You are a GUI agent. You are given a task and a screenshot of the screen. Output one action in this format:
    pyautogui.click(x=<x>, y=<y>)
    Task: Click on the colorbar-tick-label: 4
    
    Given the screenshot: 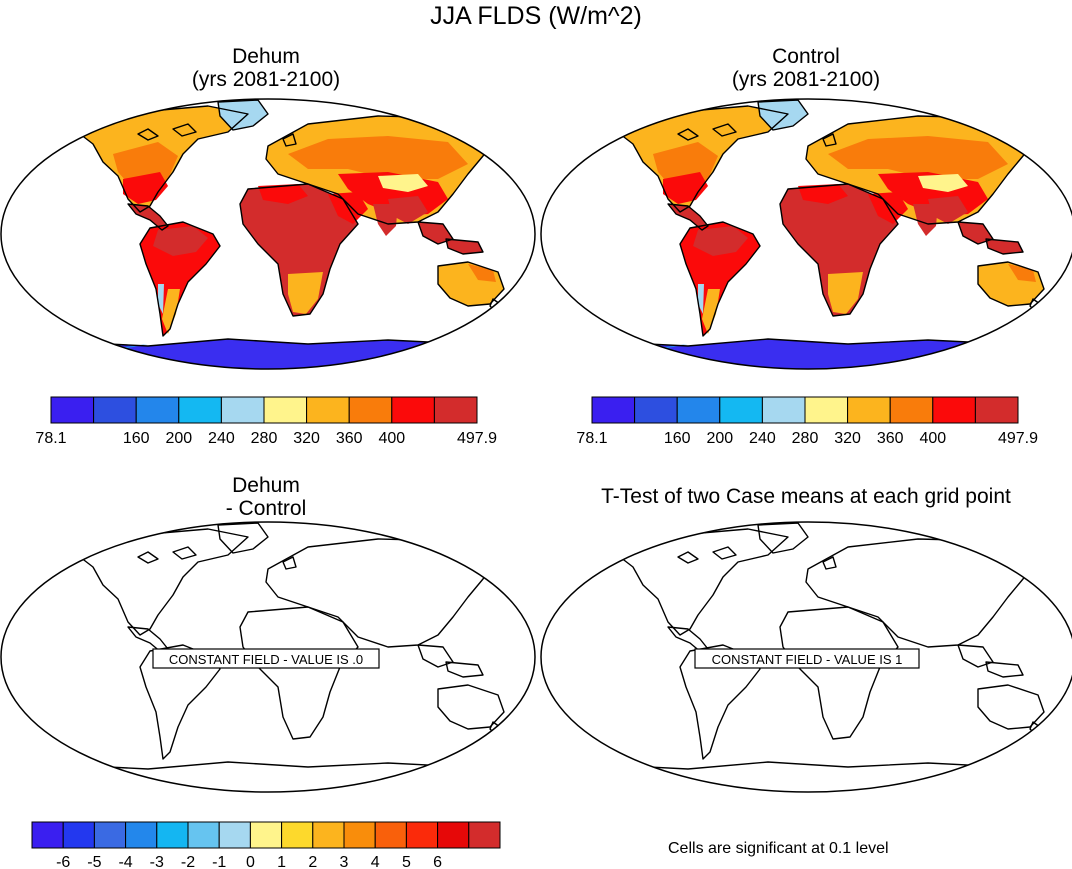 What is the action you would take?
    pyautogui.click(x=375, y=861)
    